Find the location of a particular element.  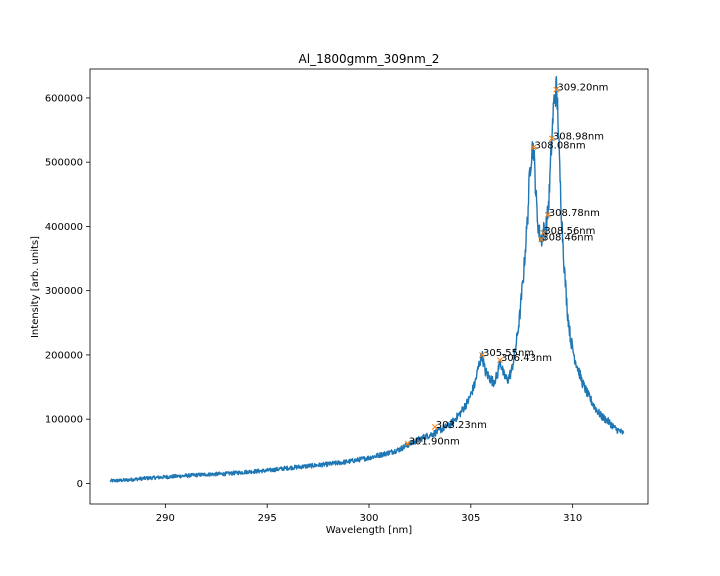

x-tick-label: 310 is located at coordinates (572, 518).